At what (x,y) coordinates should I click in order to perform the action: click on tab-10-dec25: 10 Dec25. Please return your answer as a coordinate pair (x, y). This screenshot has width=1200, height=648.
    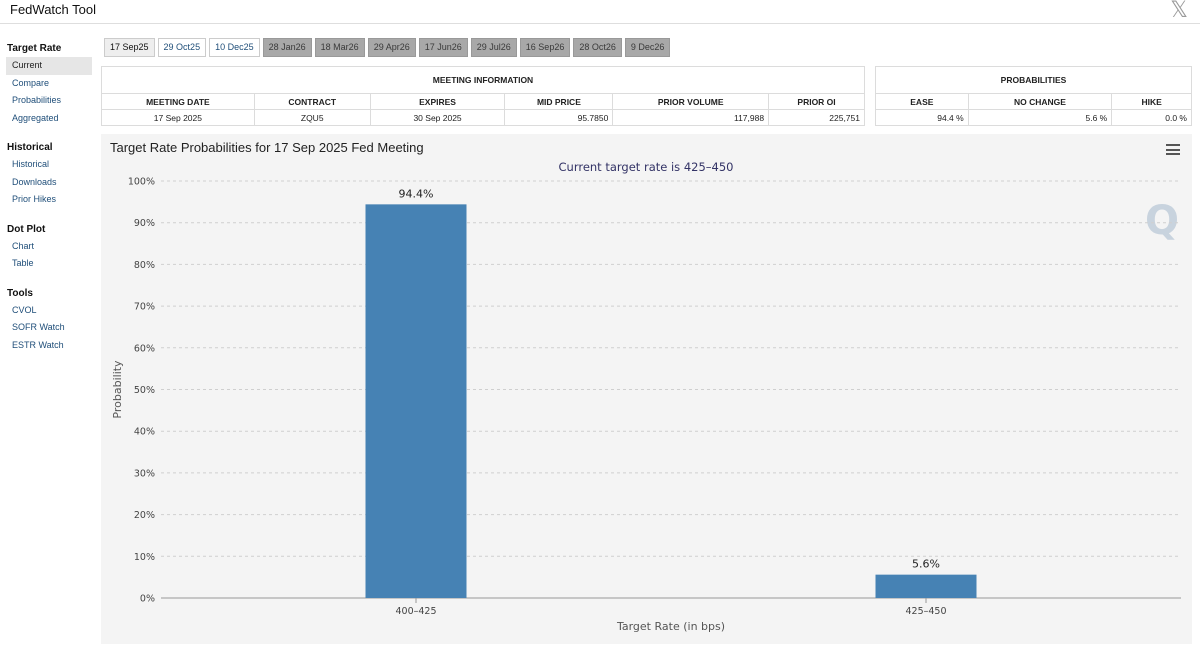
    Looking at the image, I should click on (234, 47).